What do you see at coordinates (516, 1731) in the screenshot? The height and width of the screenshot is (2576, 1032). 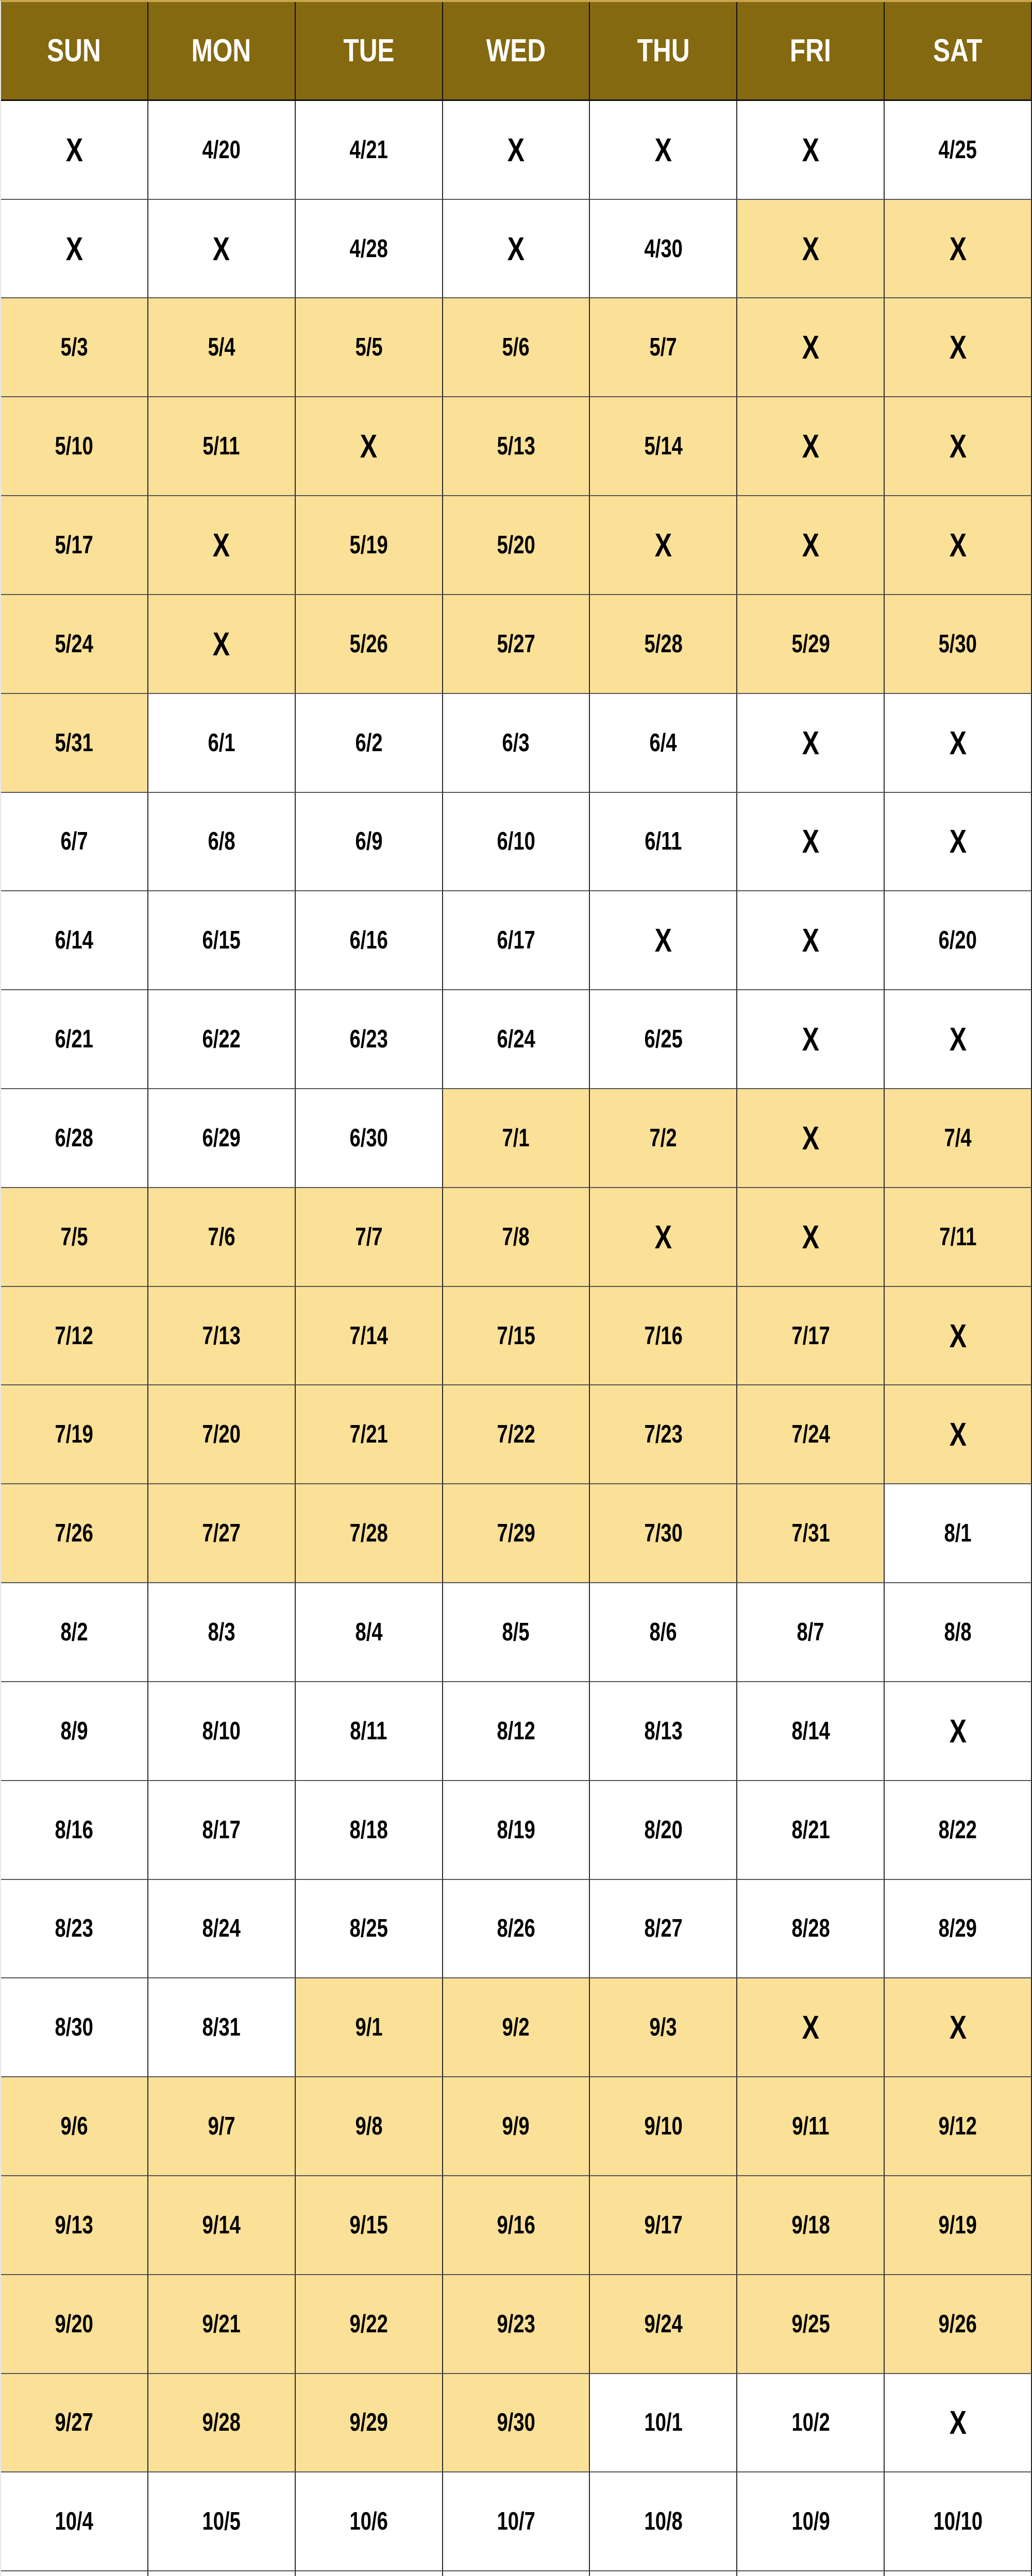 I see `date-label: 8/12` at bounding box center [516, 1731].